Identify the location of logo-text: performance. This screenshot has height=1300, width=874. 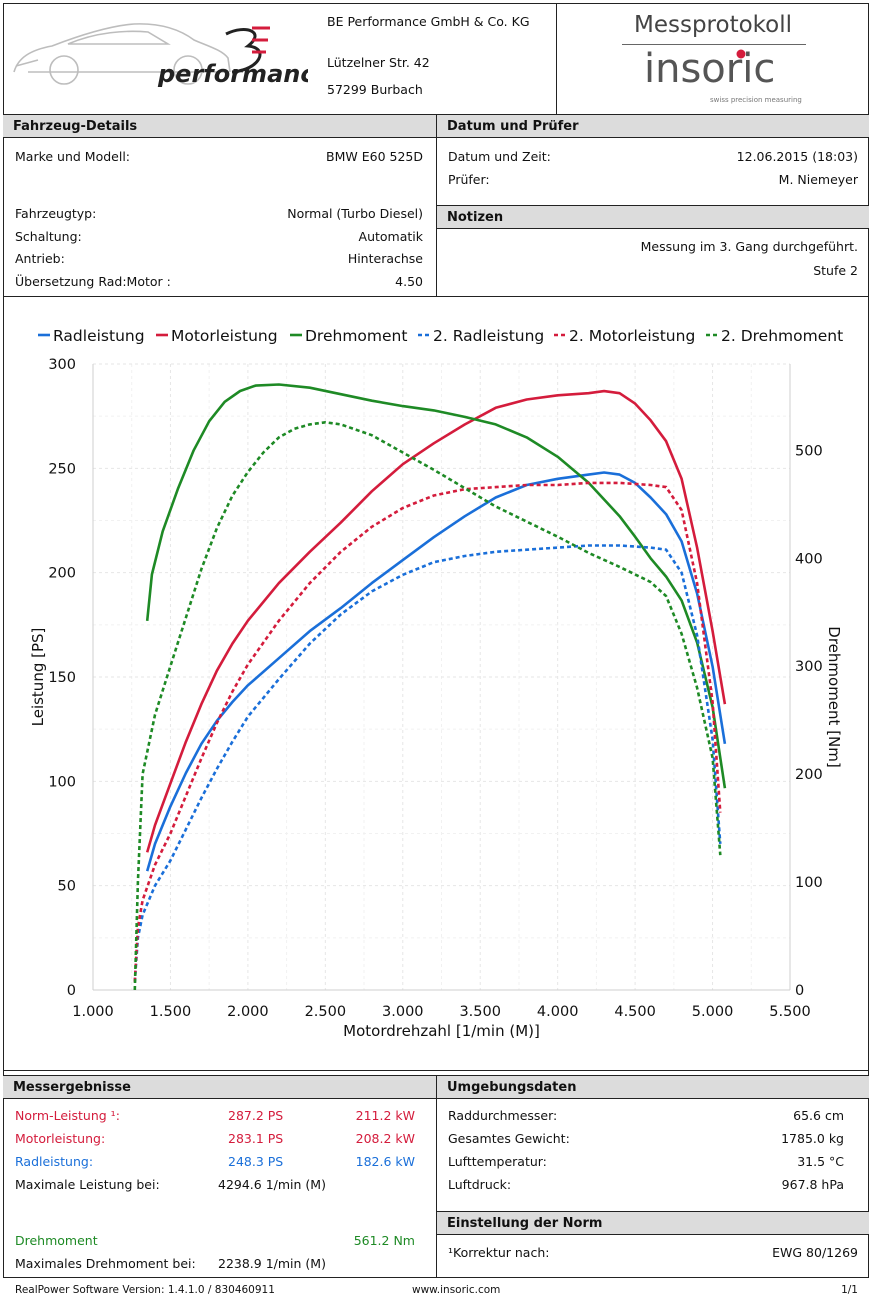
(232, 74).